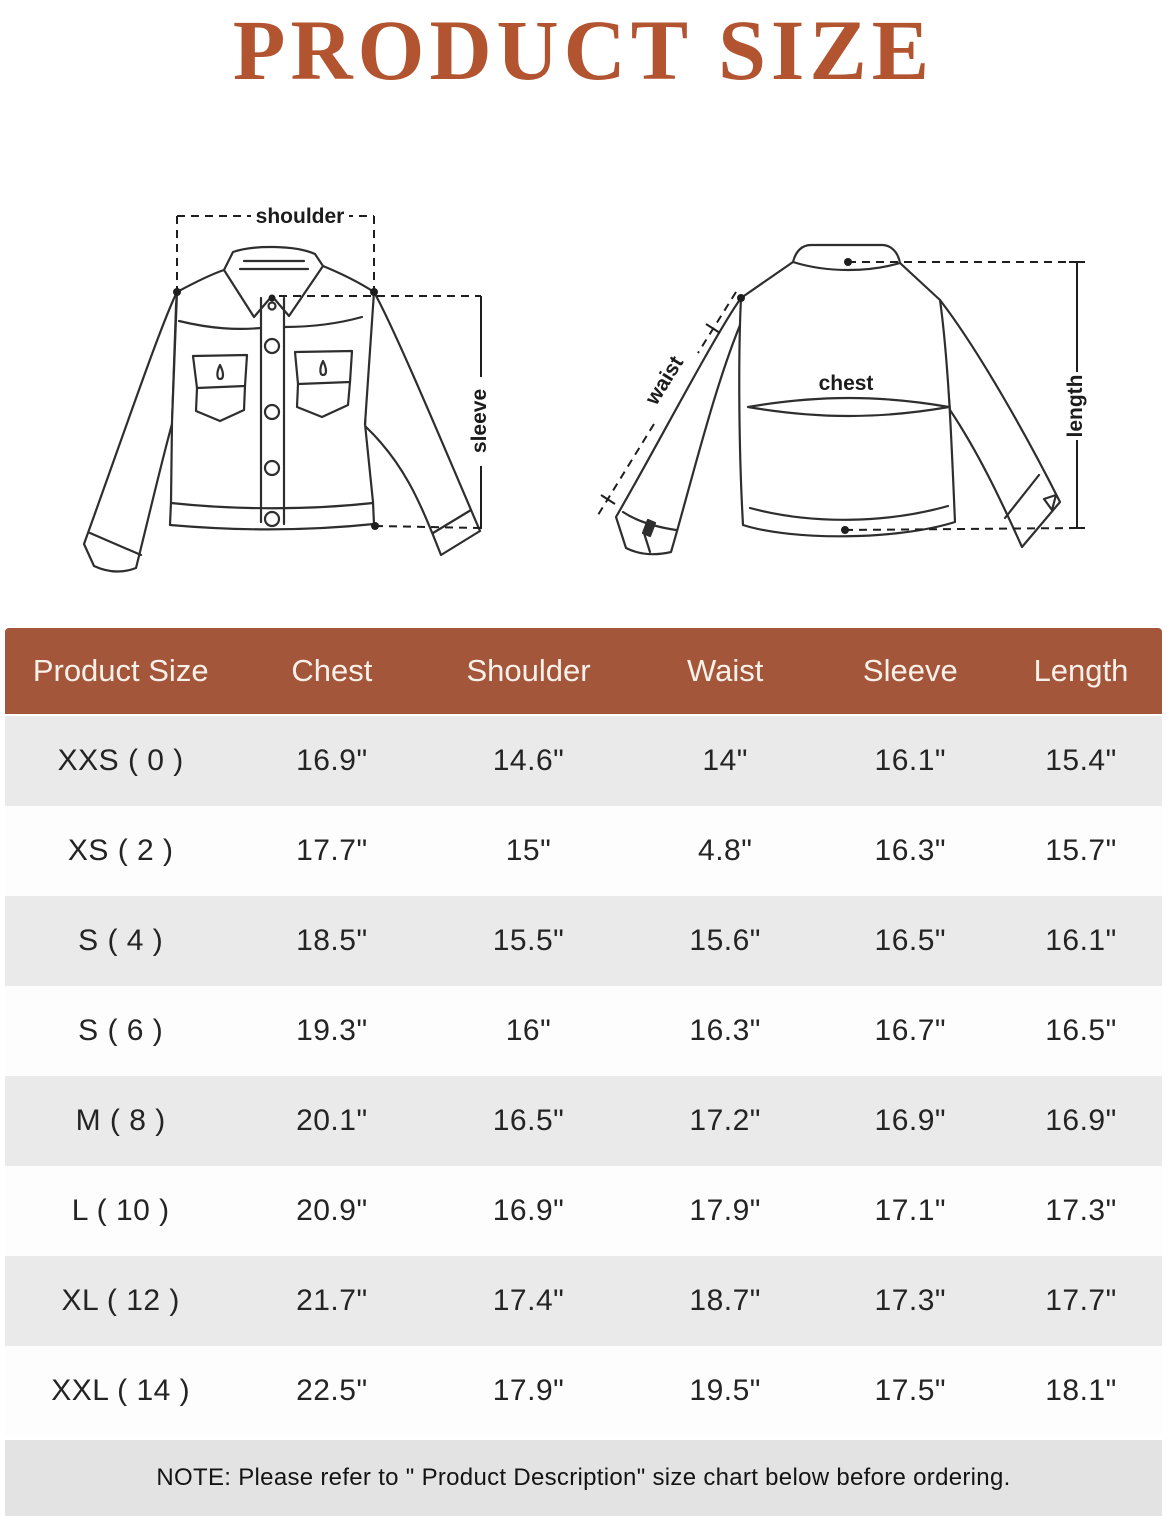 The width and height of the screenshot is (1167, 1516). I want to click on table-row: M ( 8 ) 20.1" 16.5" 17.2" 16.9" 16.9", so click(583, 1121).